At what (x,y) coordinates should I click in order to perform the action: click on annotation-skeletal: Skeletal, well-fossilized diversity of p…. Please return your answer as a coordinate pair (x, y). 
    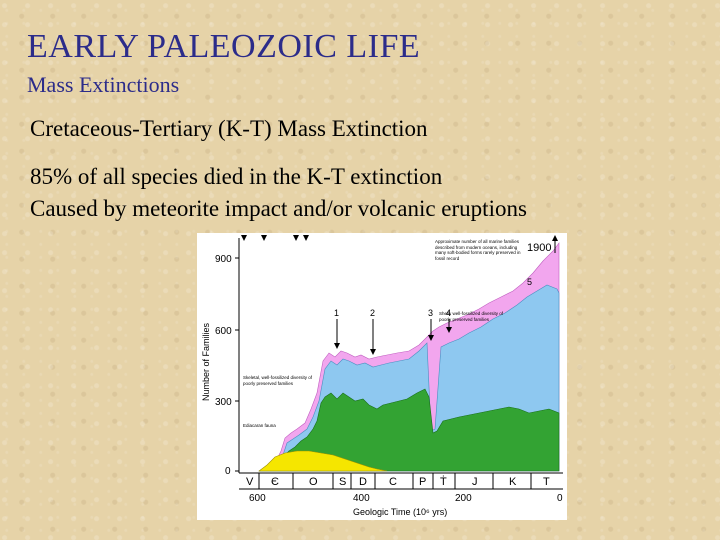
    Looking at the image, I should click on (277, 380).